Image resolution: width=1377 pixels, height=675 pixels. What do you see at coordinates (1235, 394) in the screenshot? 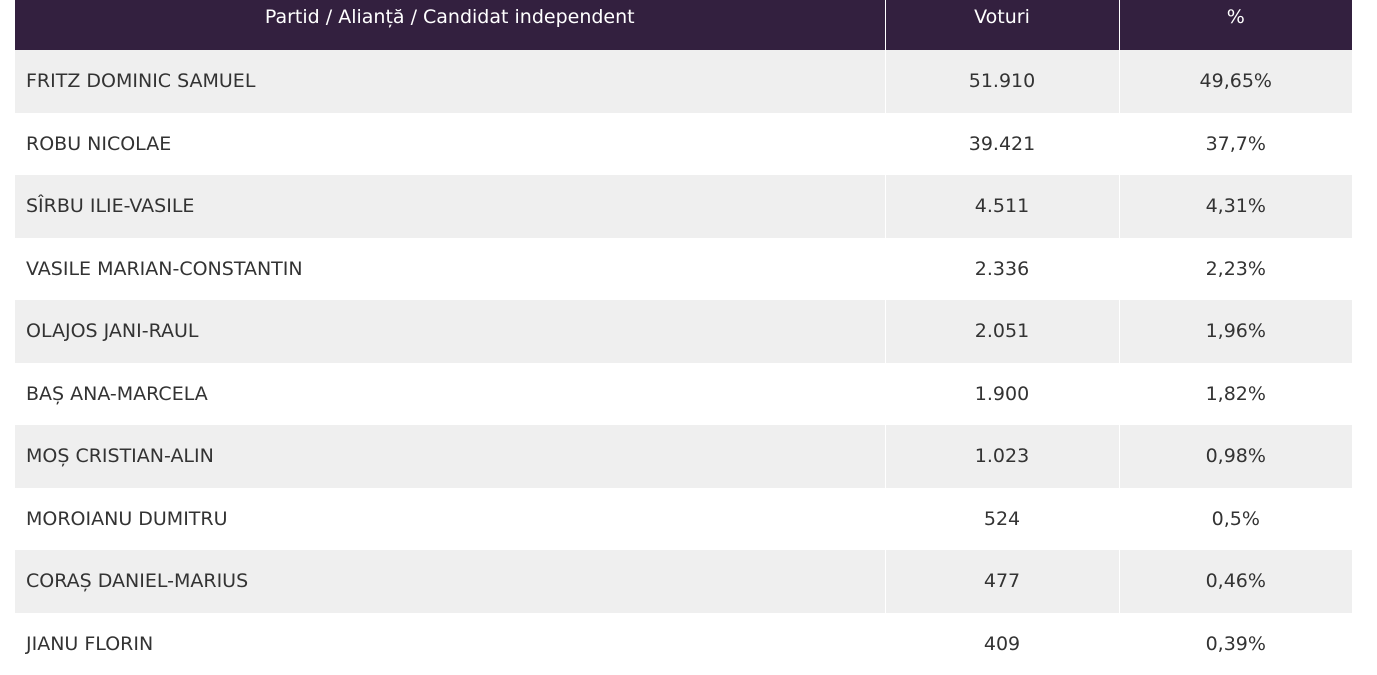
I see `vote-percent: 1,82%` at bounding box center [1235, 394].